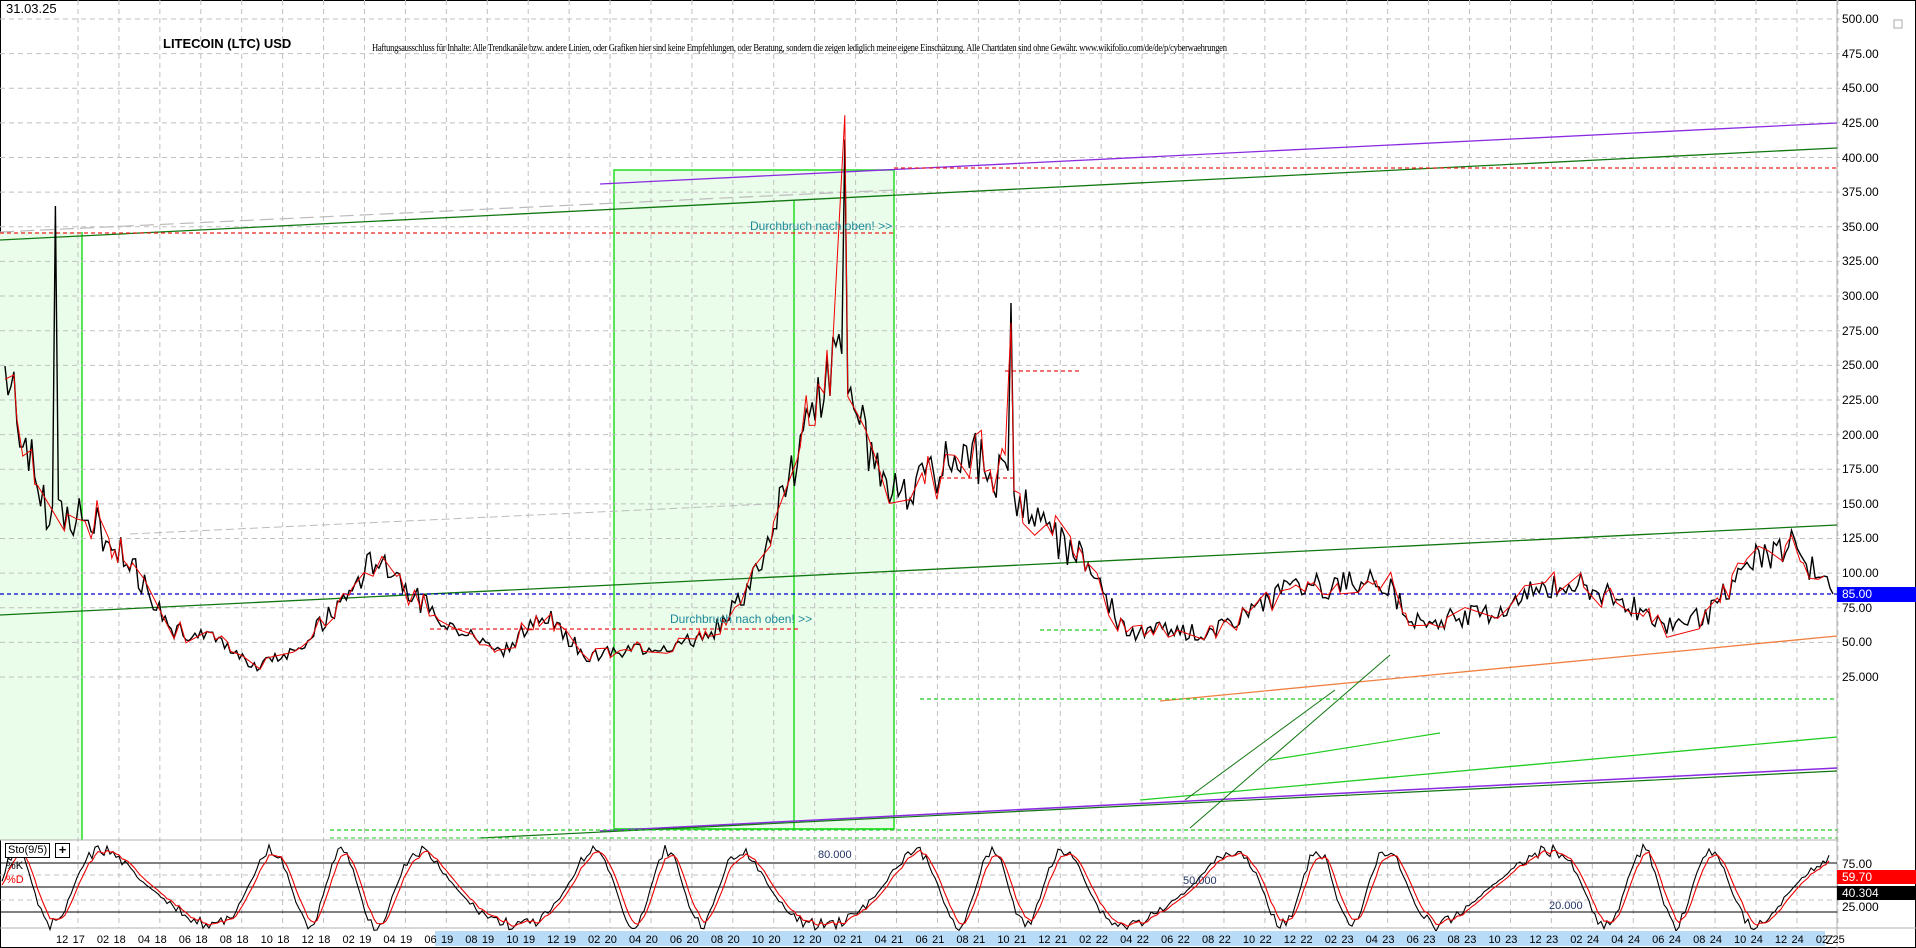 The width and height of the screenshot is (1916, 948). I want to click on trend-lower-green, so click(1158, 804).